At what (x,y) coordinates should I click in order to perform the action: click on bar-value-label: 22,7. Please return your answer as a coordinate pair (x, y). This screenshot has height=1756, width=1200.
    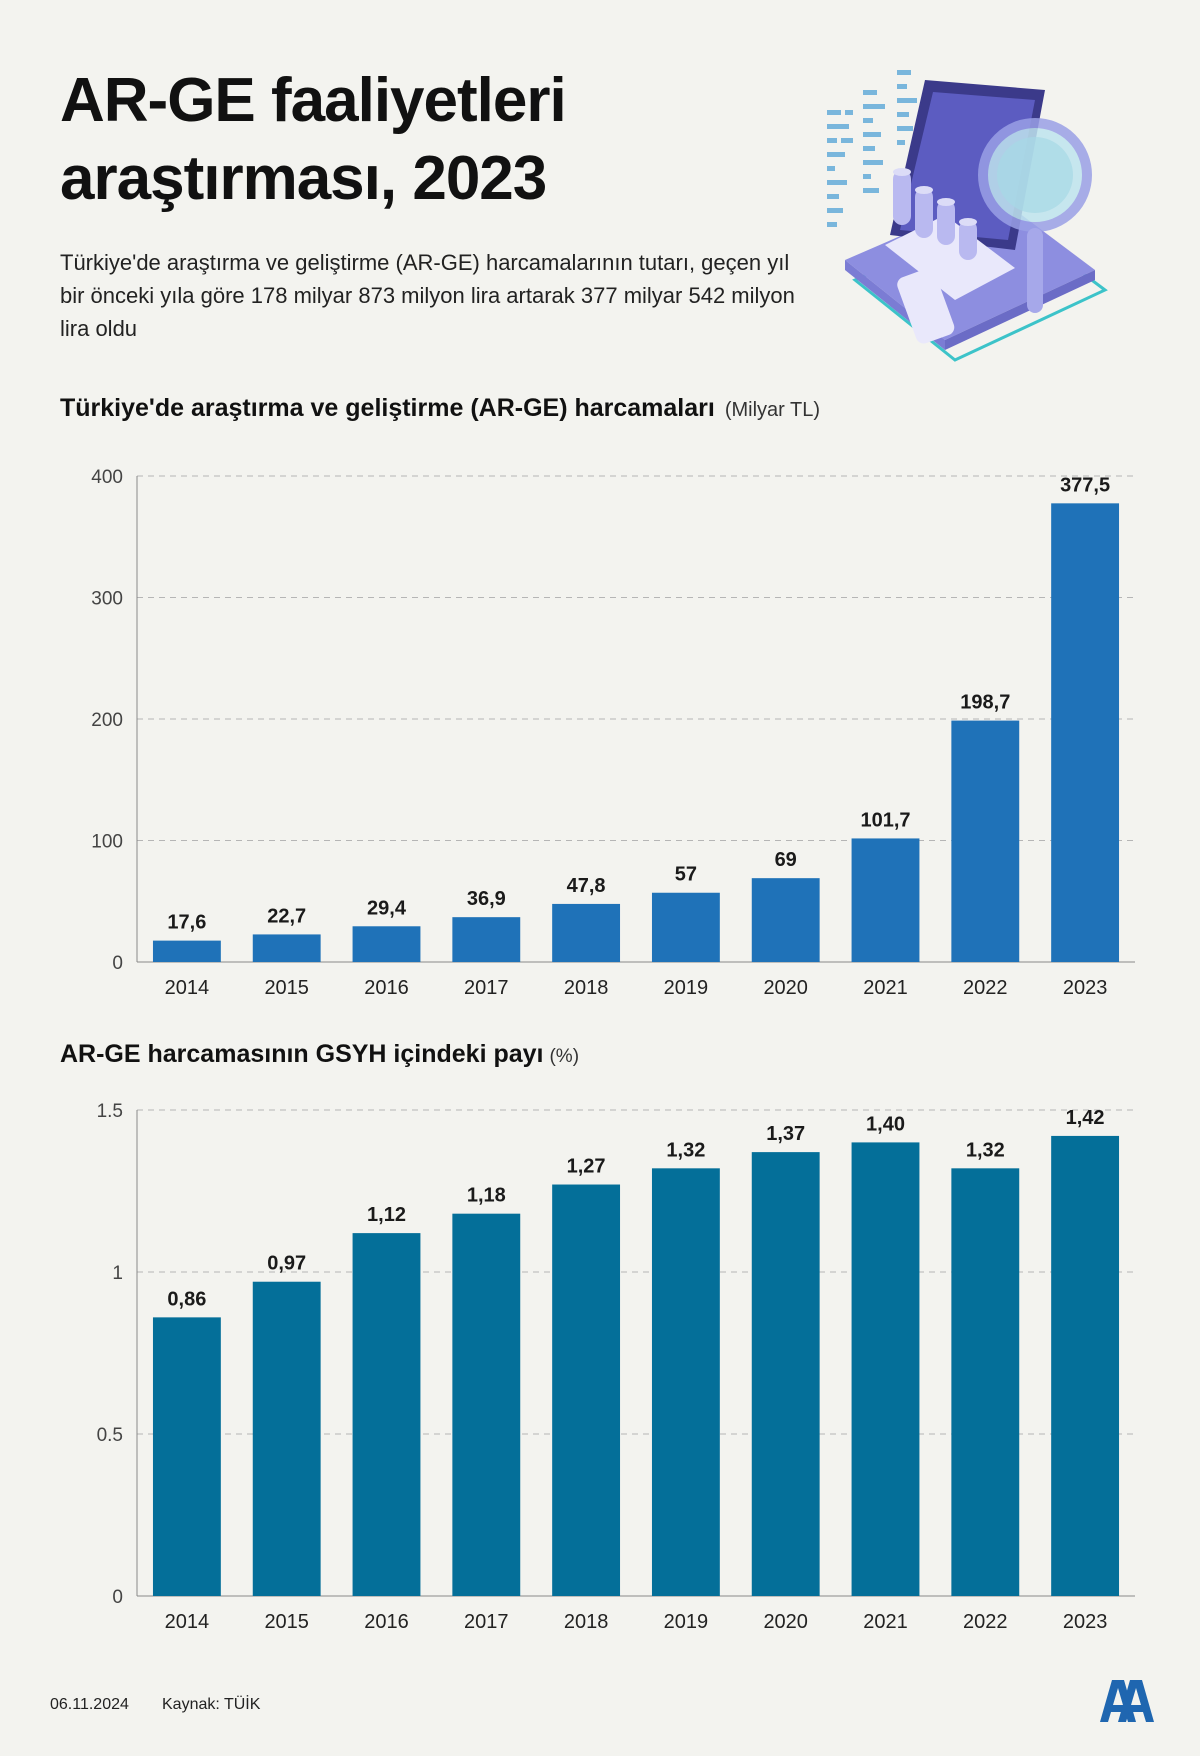
    Looking at the image, I should click on (286, 916).